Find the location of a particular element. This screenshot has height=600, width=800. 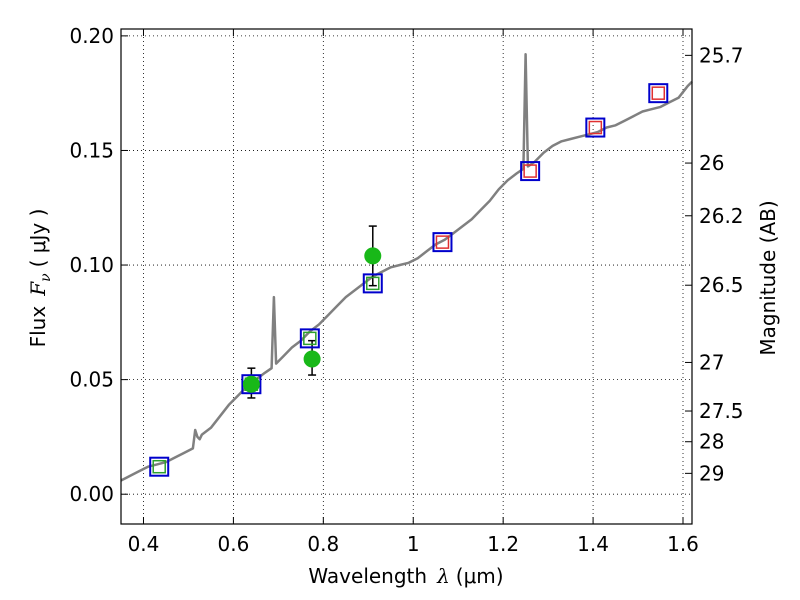

y-tick-label-2: 0.10 is located at coordinates (91, 265).